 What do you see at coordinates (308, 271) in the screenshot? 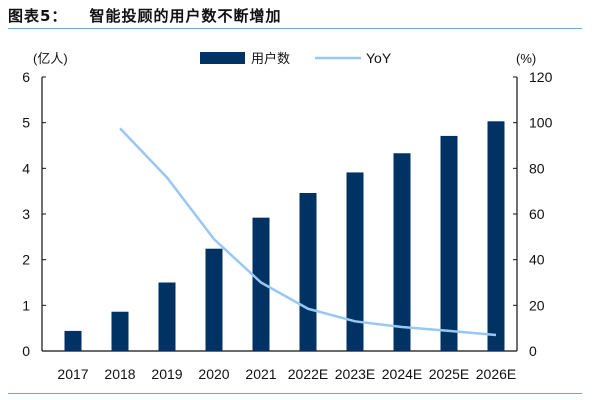
I see `bar-2022E` at bounding box center [308, 271].